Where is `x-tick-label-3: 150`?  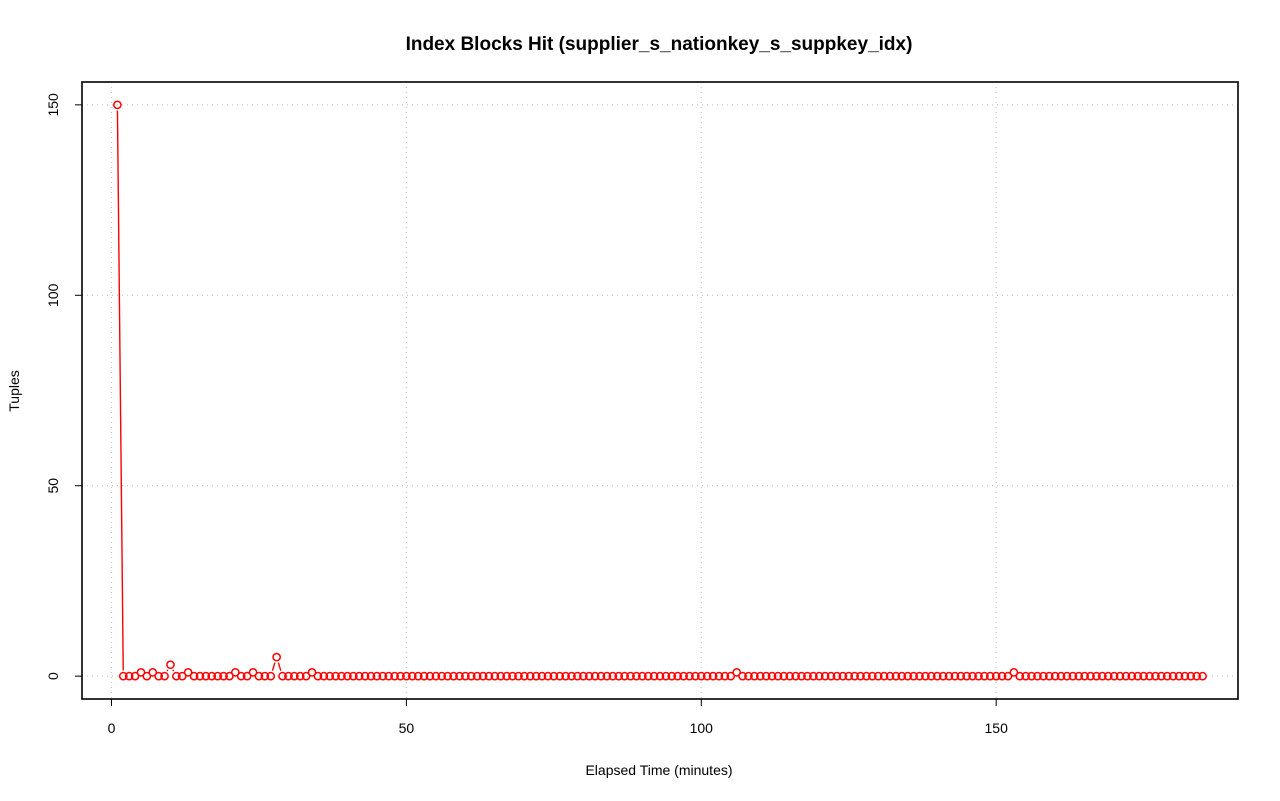 x-tick-label-3: 150 is located at coordinates (997, 728).